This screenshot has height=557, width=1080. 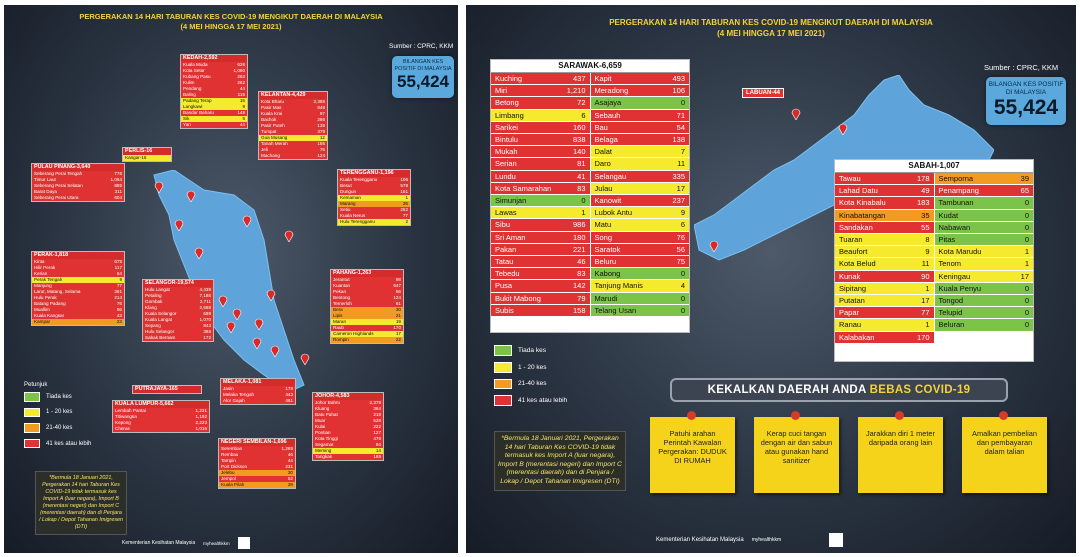 I want to click on district-row: Subis 158, so click(x=540, y=311).